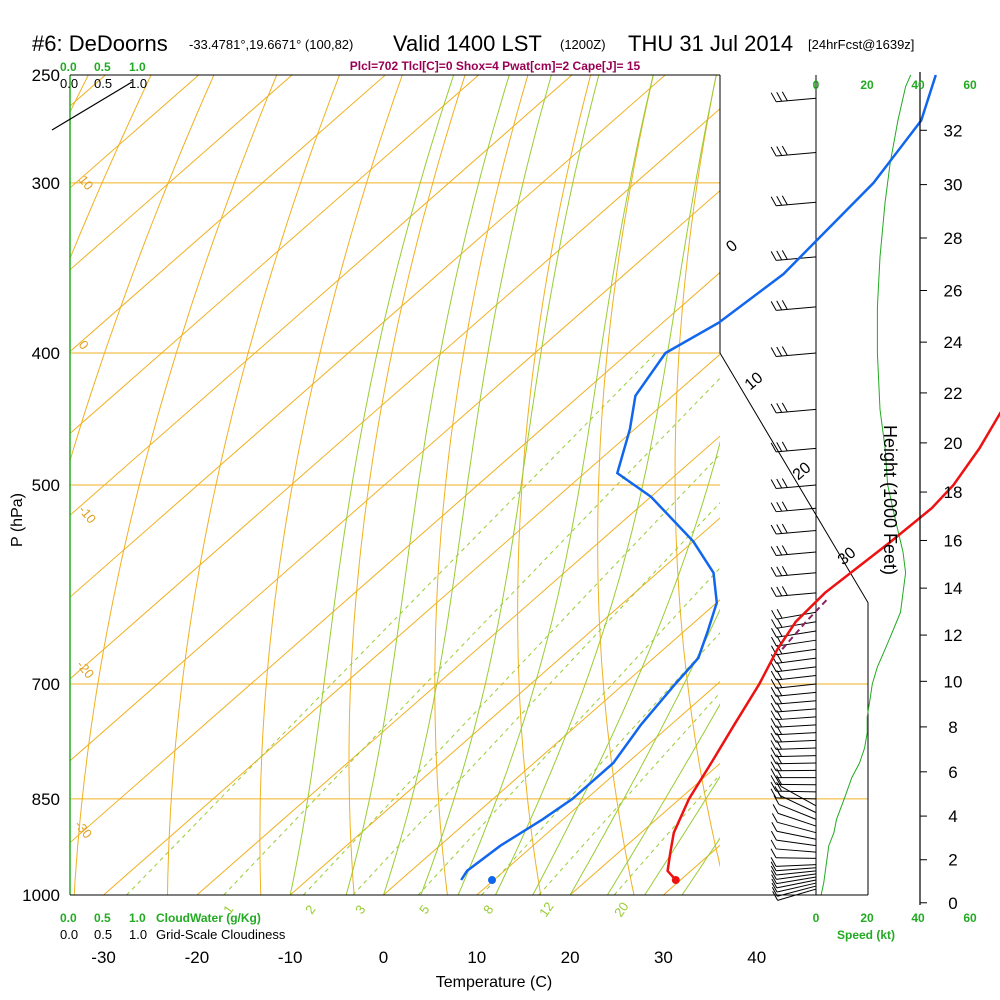 Image resolution: width=1000 pixels, height=1000 pixels. I want to click on temperature-tick: 40, so click(756, 957).